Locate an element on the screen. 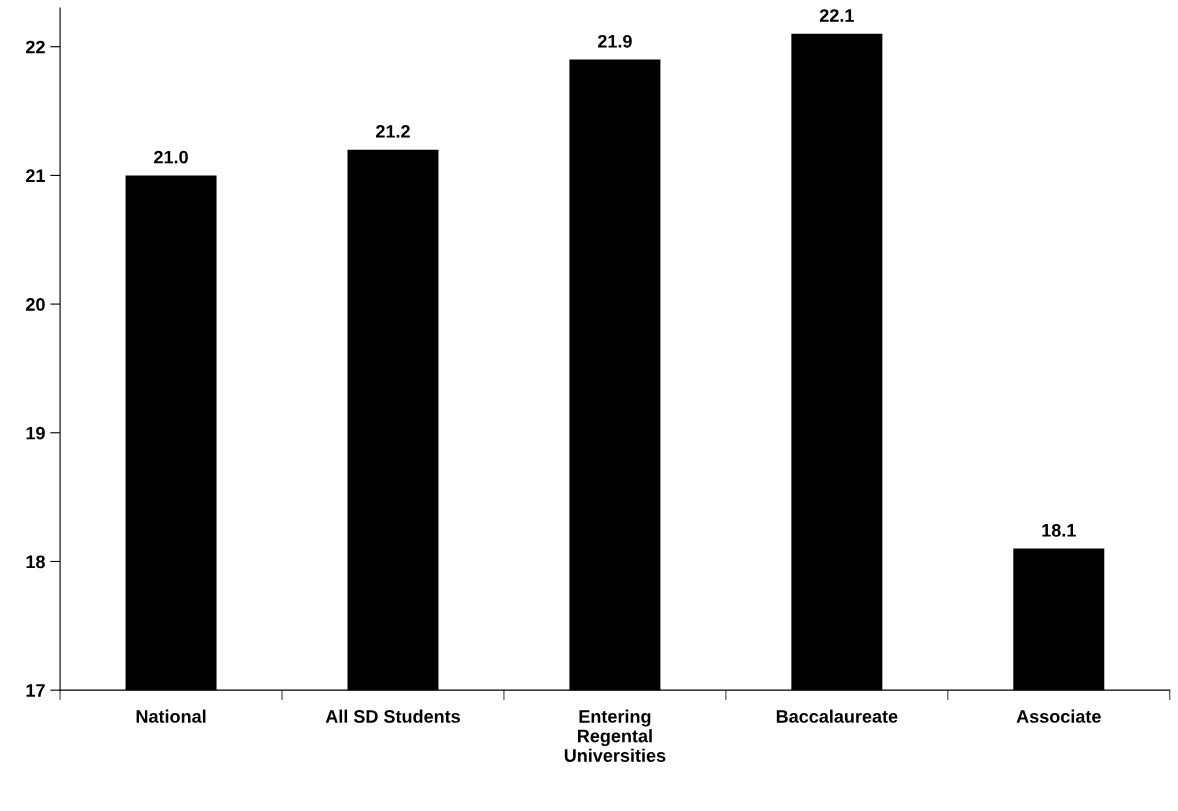 This screenshot has width=1178, height=811. data-label: 21.9 is located at coordinates (614, 41).